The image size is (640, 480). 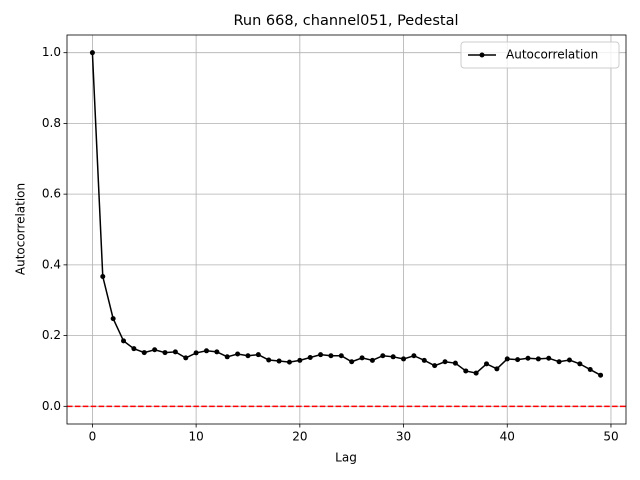 What do you see at coordinates (507, 437) in the screenshot?
I see `x-tick-label: 40` at bounding box center [507, 437].